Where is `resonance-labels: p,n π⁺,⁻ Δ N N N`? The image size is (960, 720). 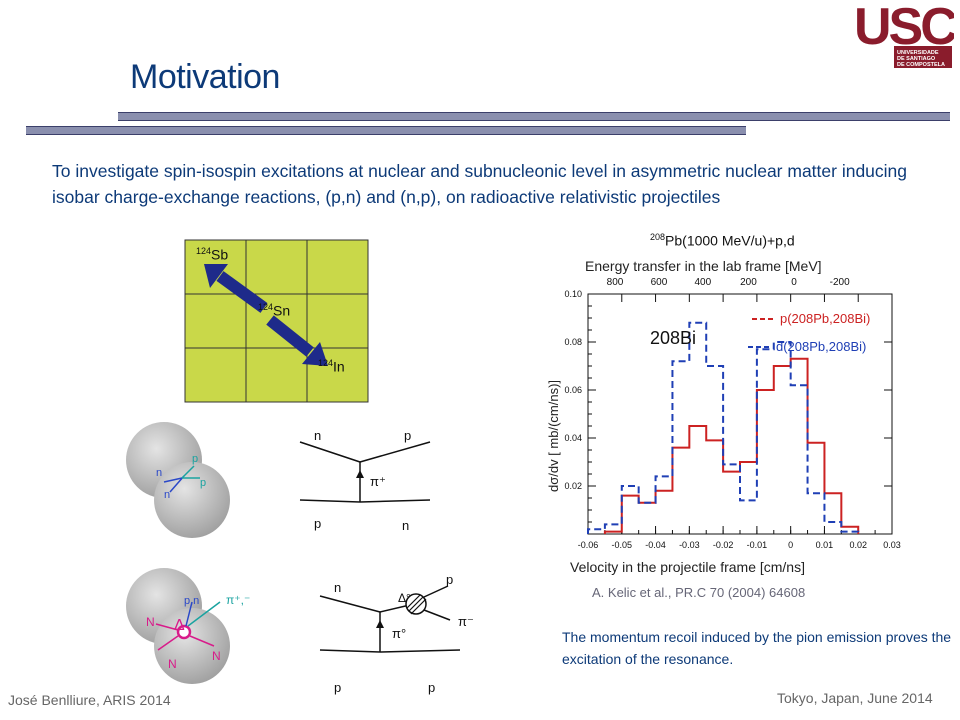 resonance-labels: p,n π⁺,⁻ Δ N N N is located at coordinates (198, 632).